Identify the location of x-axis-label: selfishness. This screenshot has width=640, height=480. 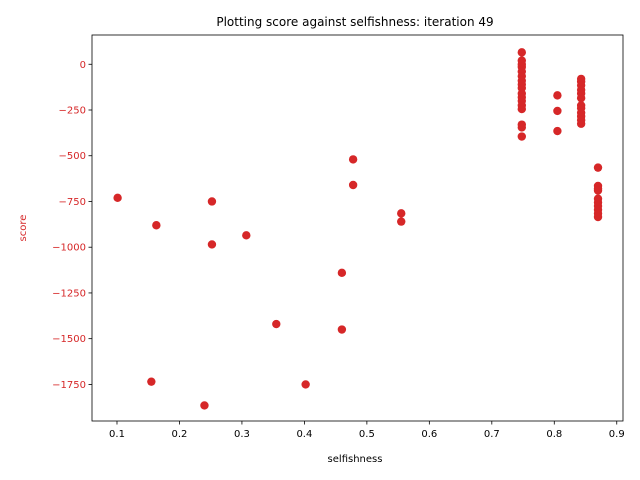
(355, 459).